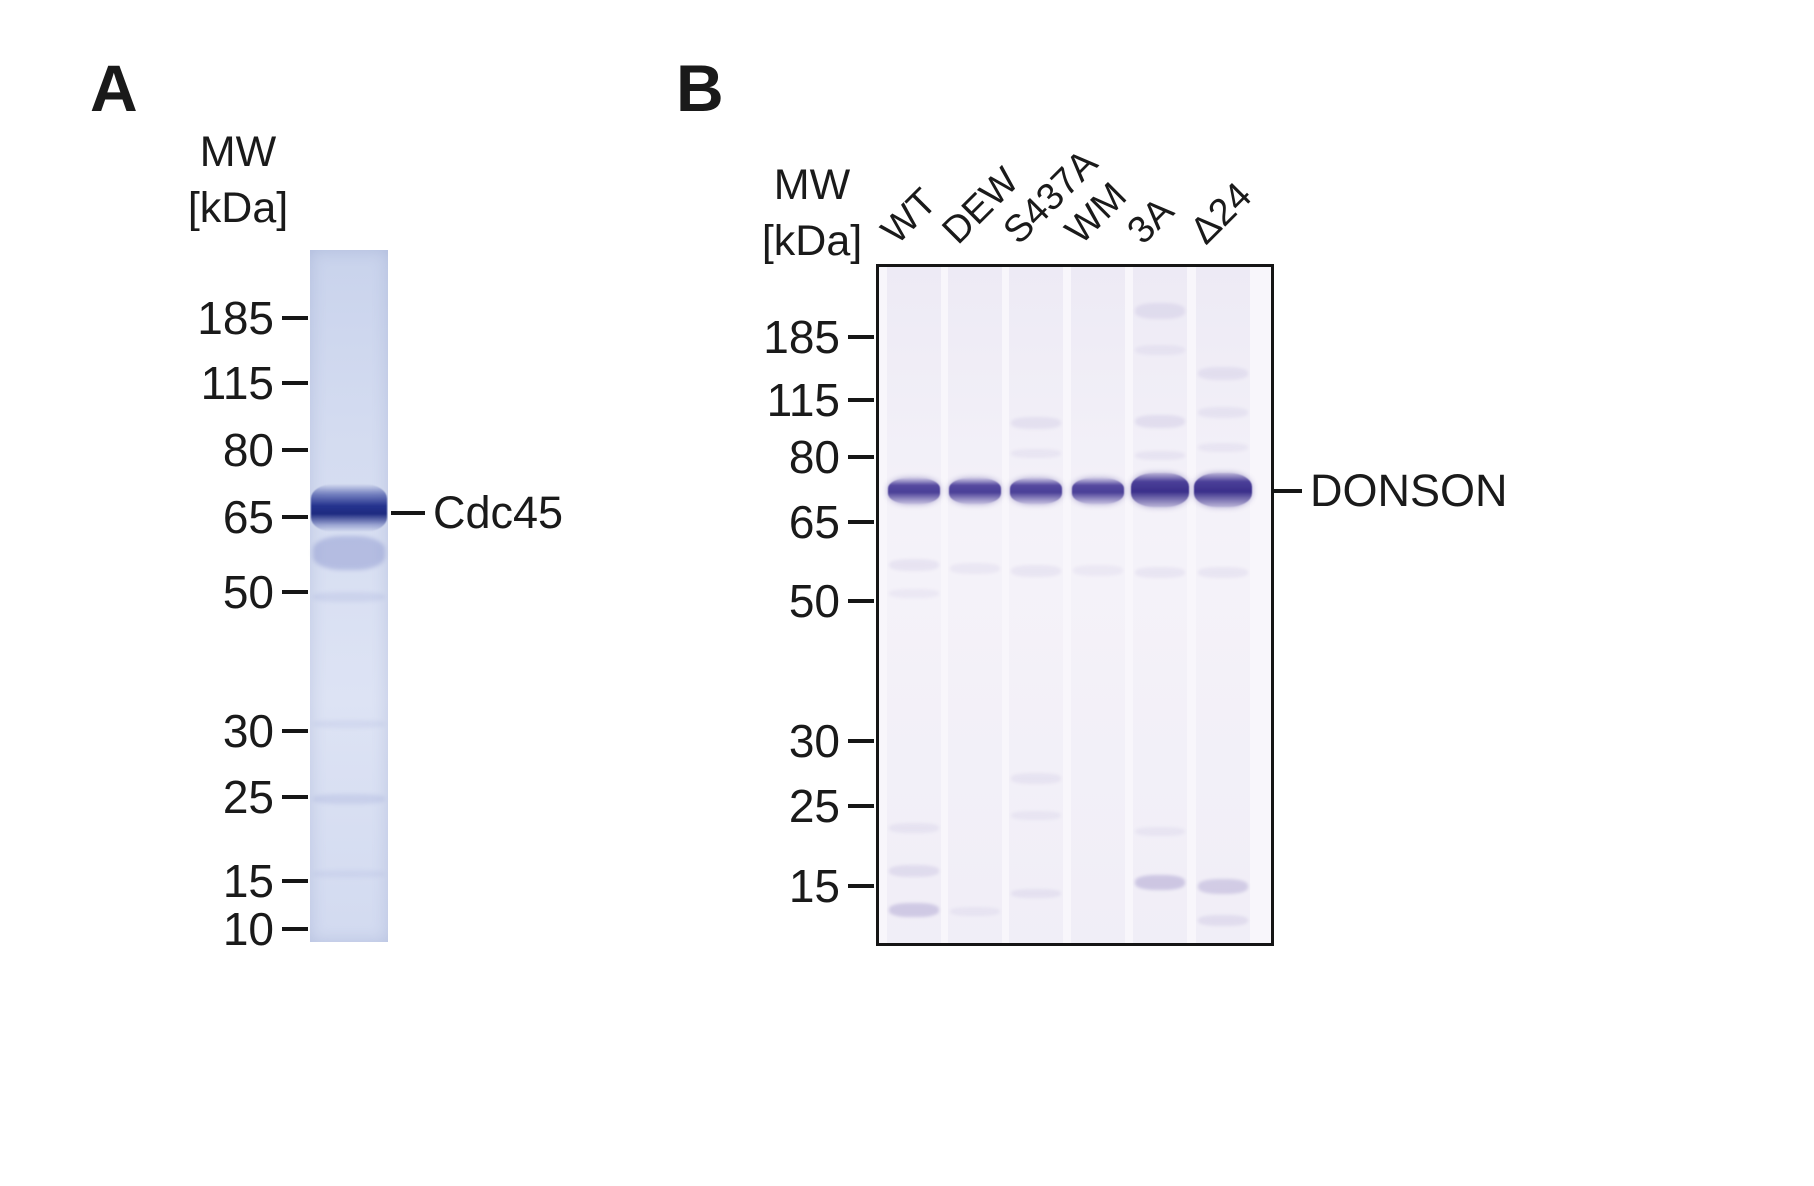 This screenshot has height=1186, width=1814. What do you see at coordinates (783, 806) in the screenshot?
I see `mw-marker-b-25: 25` at bounding box center [783, 806].